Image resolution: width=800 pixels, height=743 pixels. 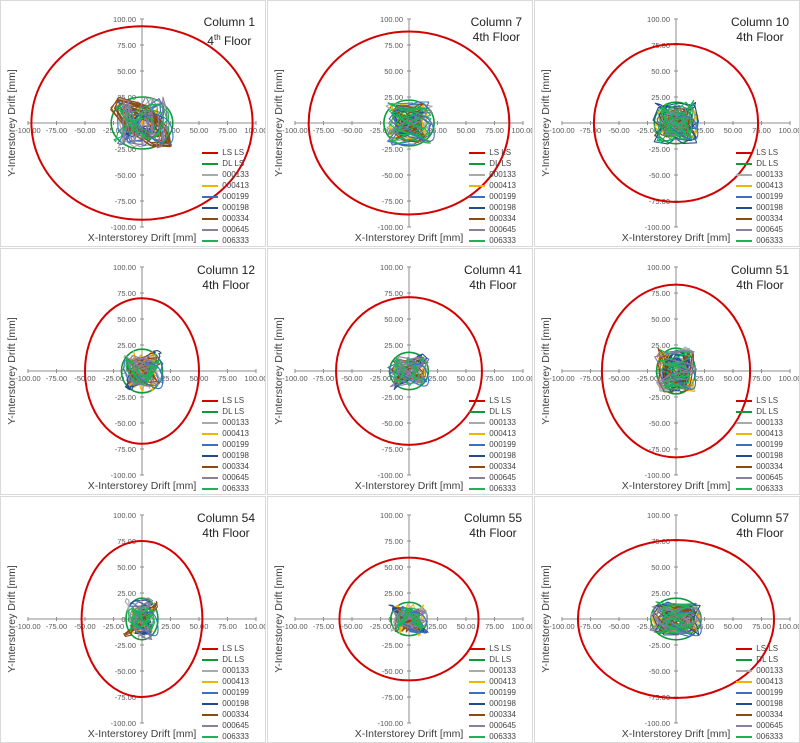 What do you see at coordinates (676, 619) in the screenshot?
I see `ls-limit-ellipse` at bounding box center [676, 619].